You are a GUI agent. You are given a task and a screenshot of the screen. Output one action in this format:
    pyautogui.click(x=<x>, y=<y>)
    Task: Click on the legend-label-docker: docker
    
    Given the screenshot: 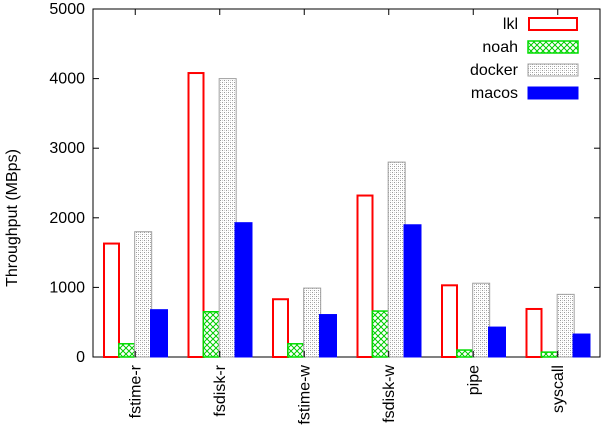 What is the action you would take?
    pyautogui.click(x=494, y=70)
    